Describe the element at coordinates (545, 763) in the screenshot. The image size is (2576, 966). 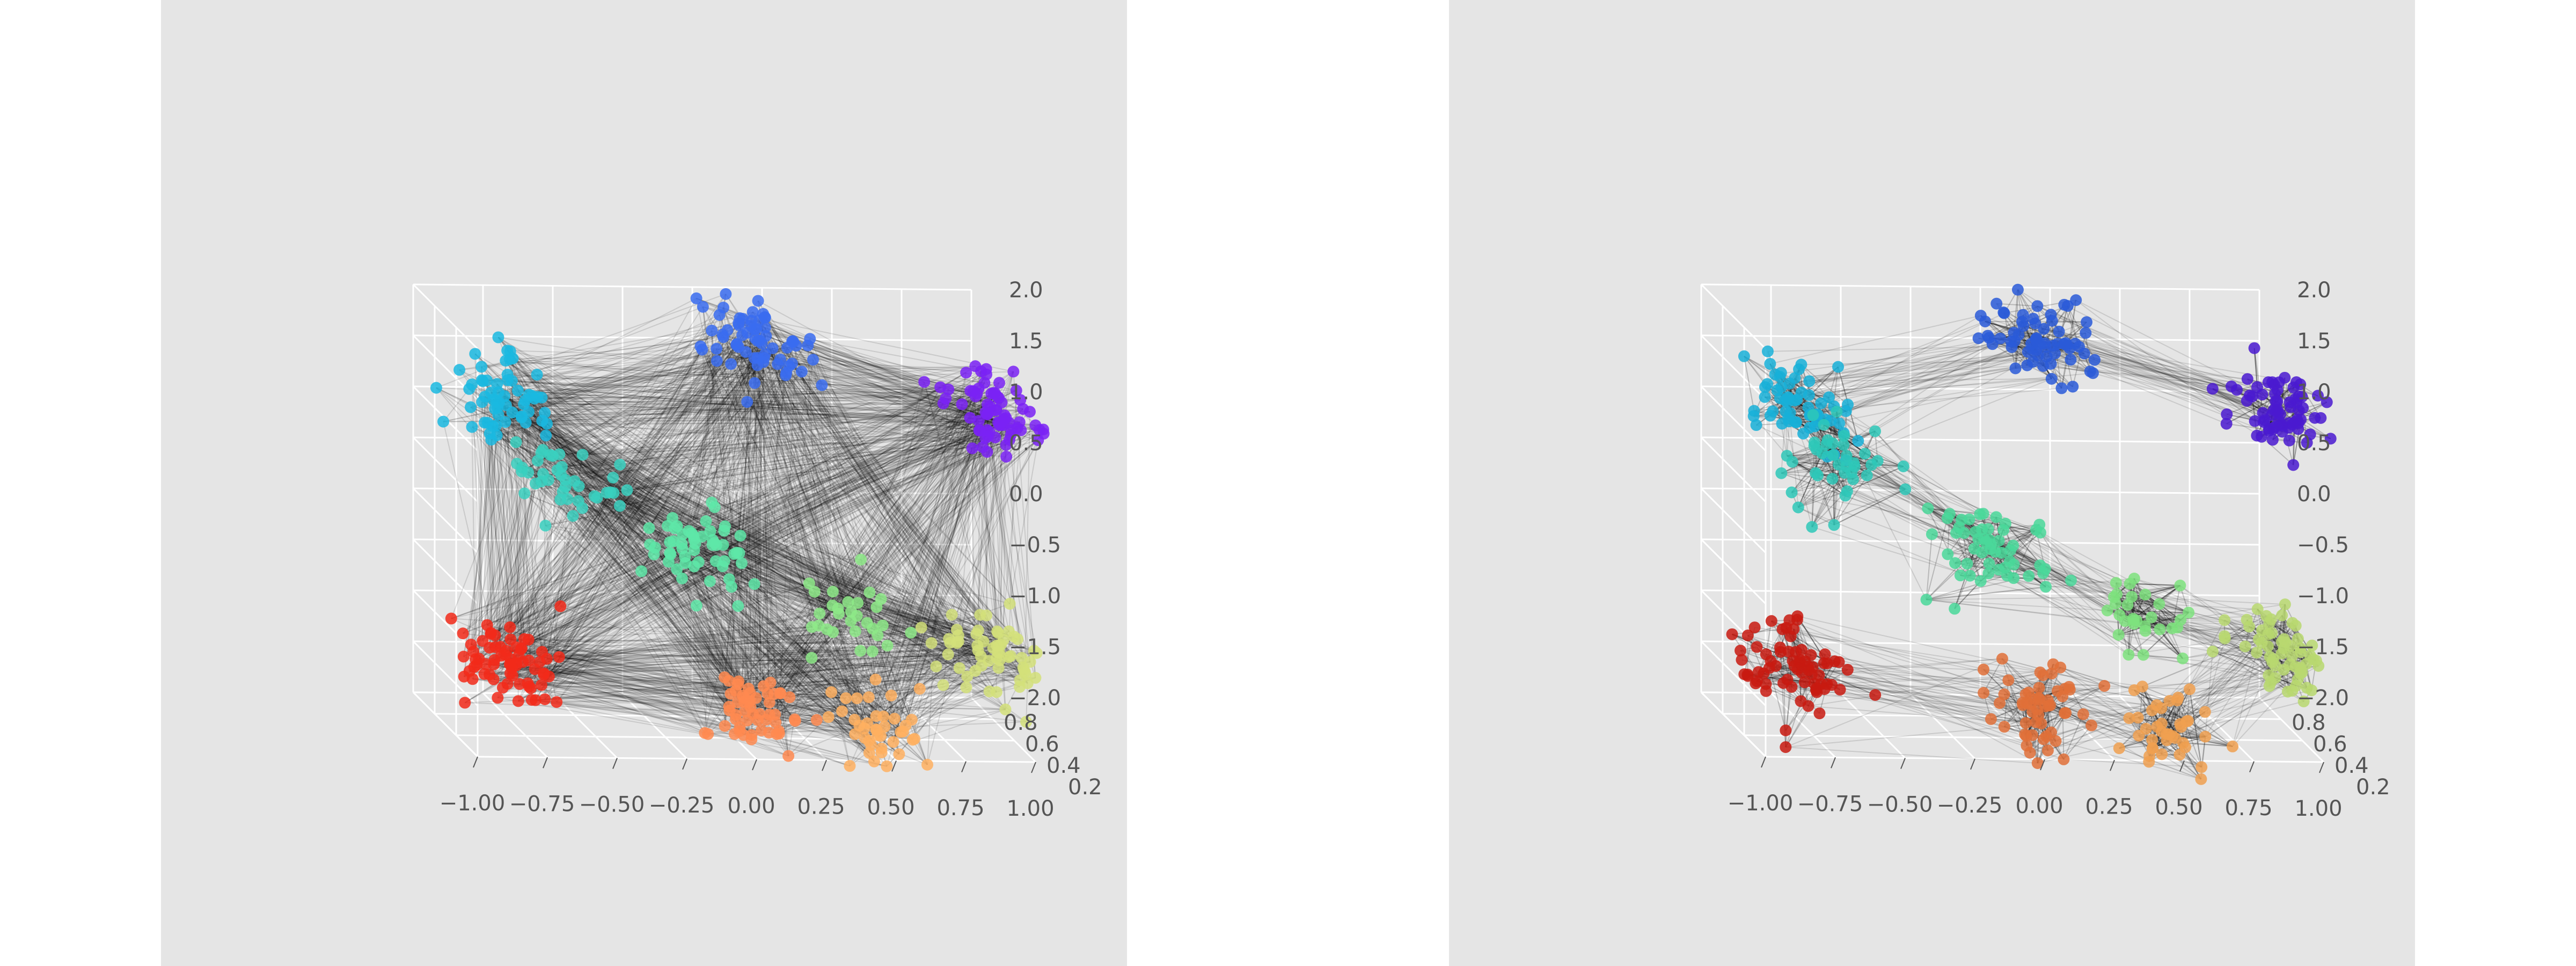
I see `x-tick-mark` at that location.